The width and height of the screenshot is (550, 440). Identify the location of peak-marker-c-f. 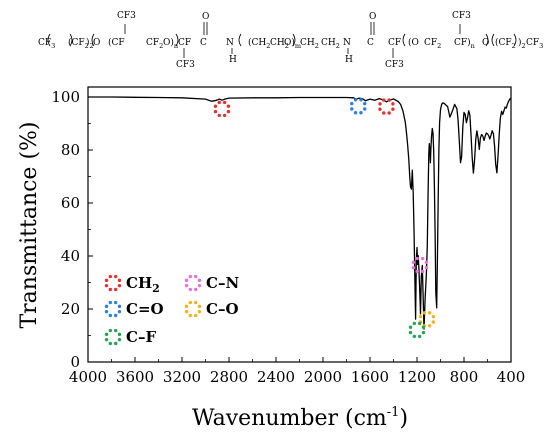
(417, 330).